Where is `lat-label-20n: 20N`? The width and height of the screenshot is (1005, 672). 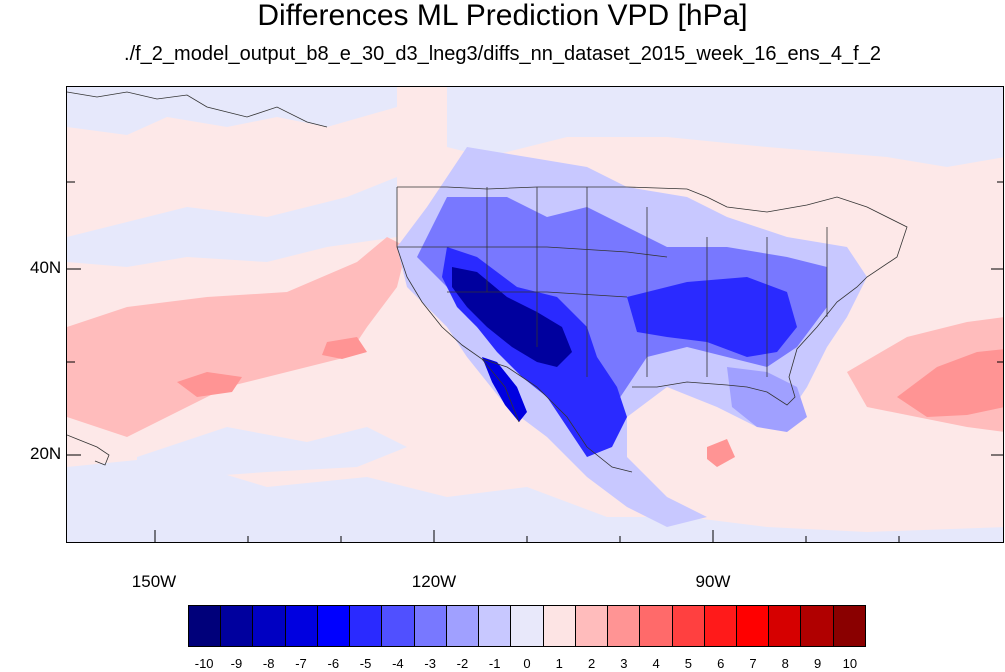 lat-label-20n: 20N is located at coordinates (46, 453).